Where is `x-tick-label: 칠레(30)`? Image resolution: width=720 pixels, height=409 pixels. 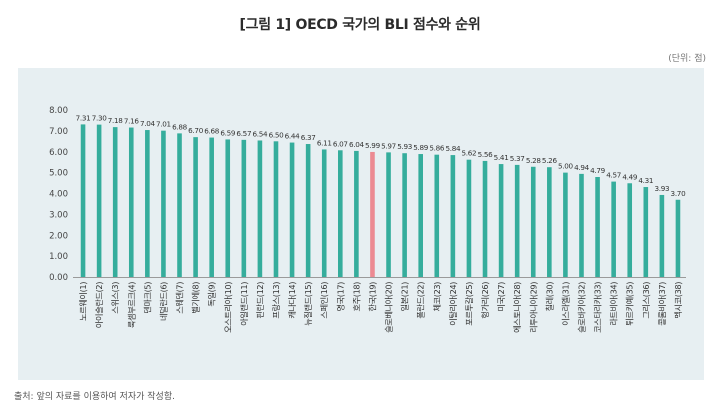
x-tick-label: 칠레(30) is located at coordinates (549, 297).